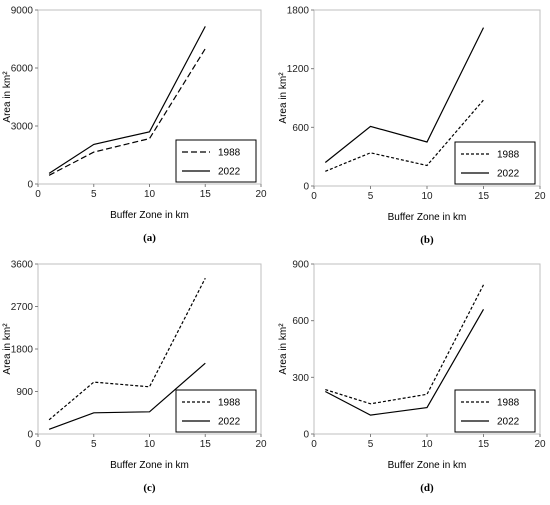  I want to click on y-tick-label: 3600, so click(22, 265).